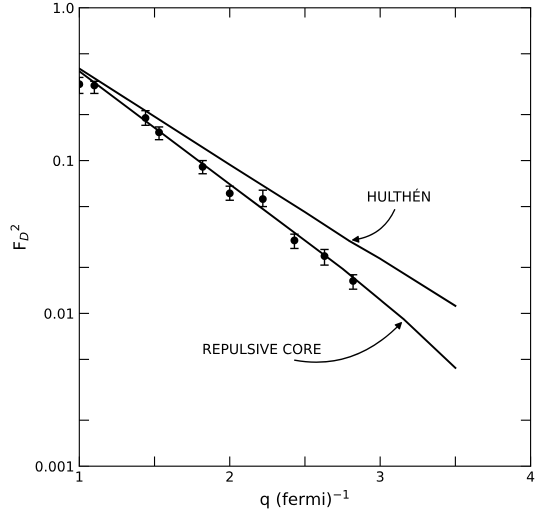  I want to click on y-axis-title: F$_{D}$$^{2}$, so click(19, 237).